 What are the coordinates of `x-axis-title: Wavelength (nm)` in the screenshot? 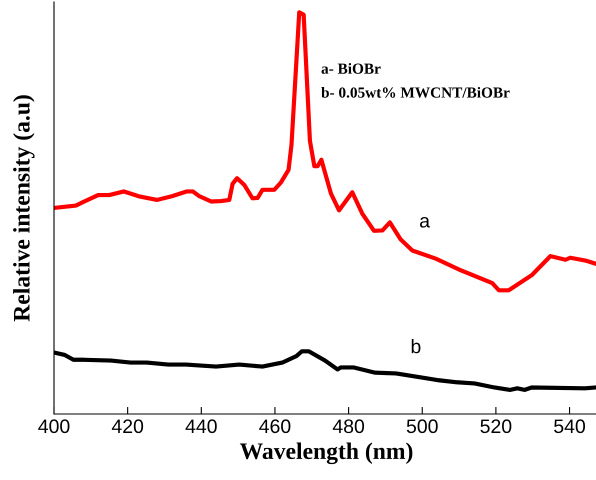 It's located at (326, 453).